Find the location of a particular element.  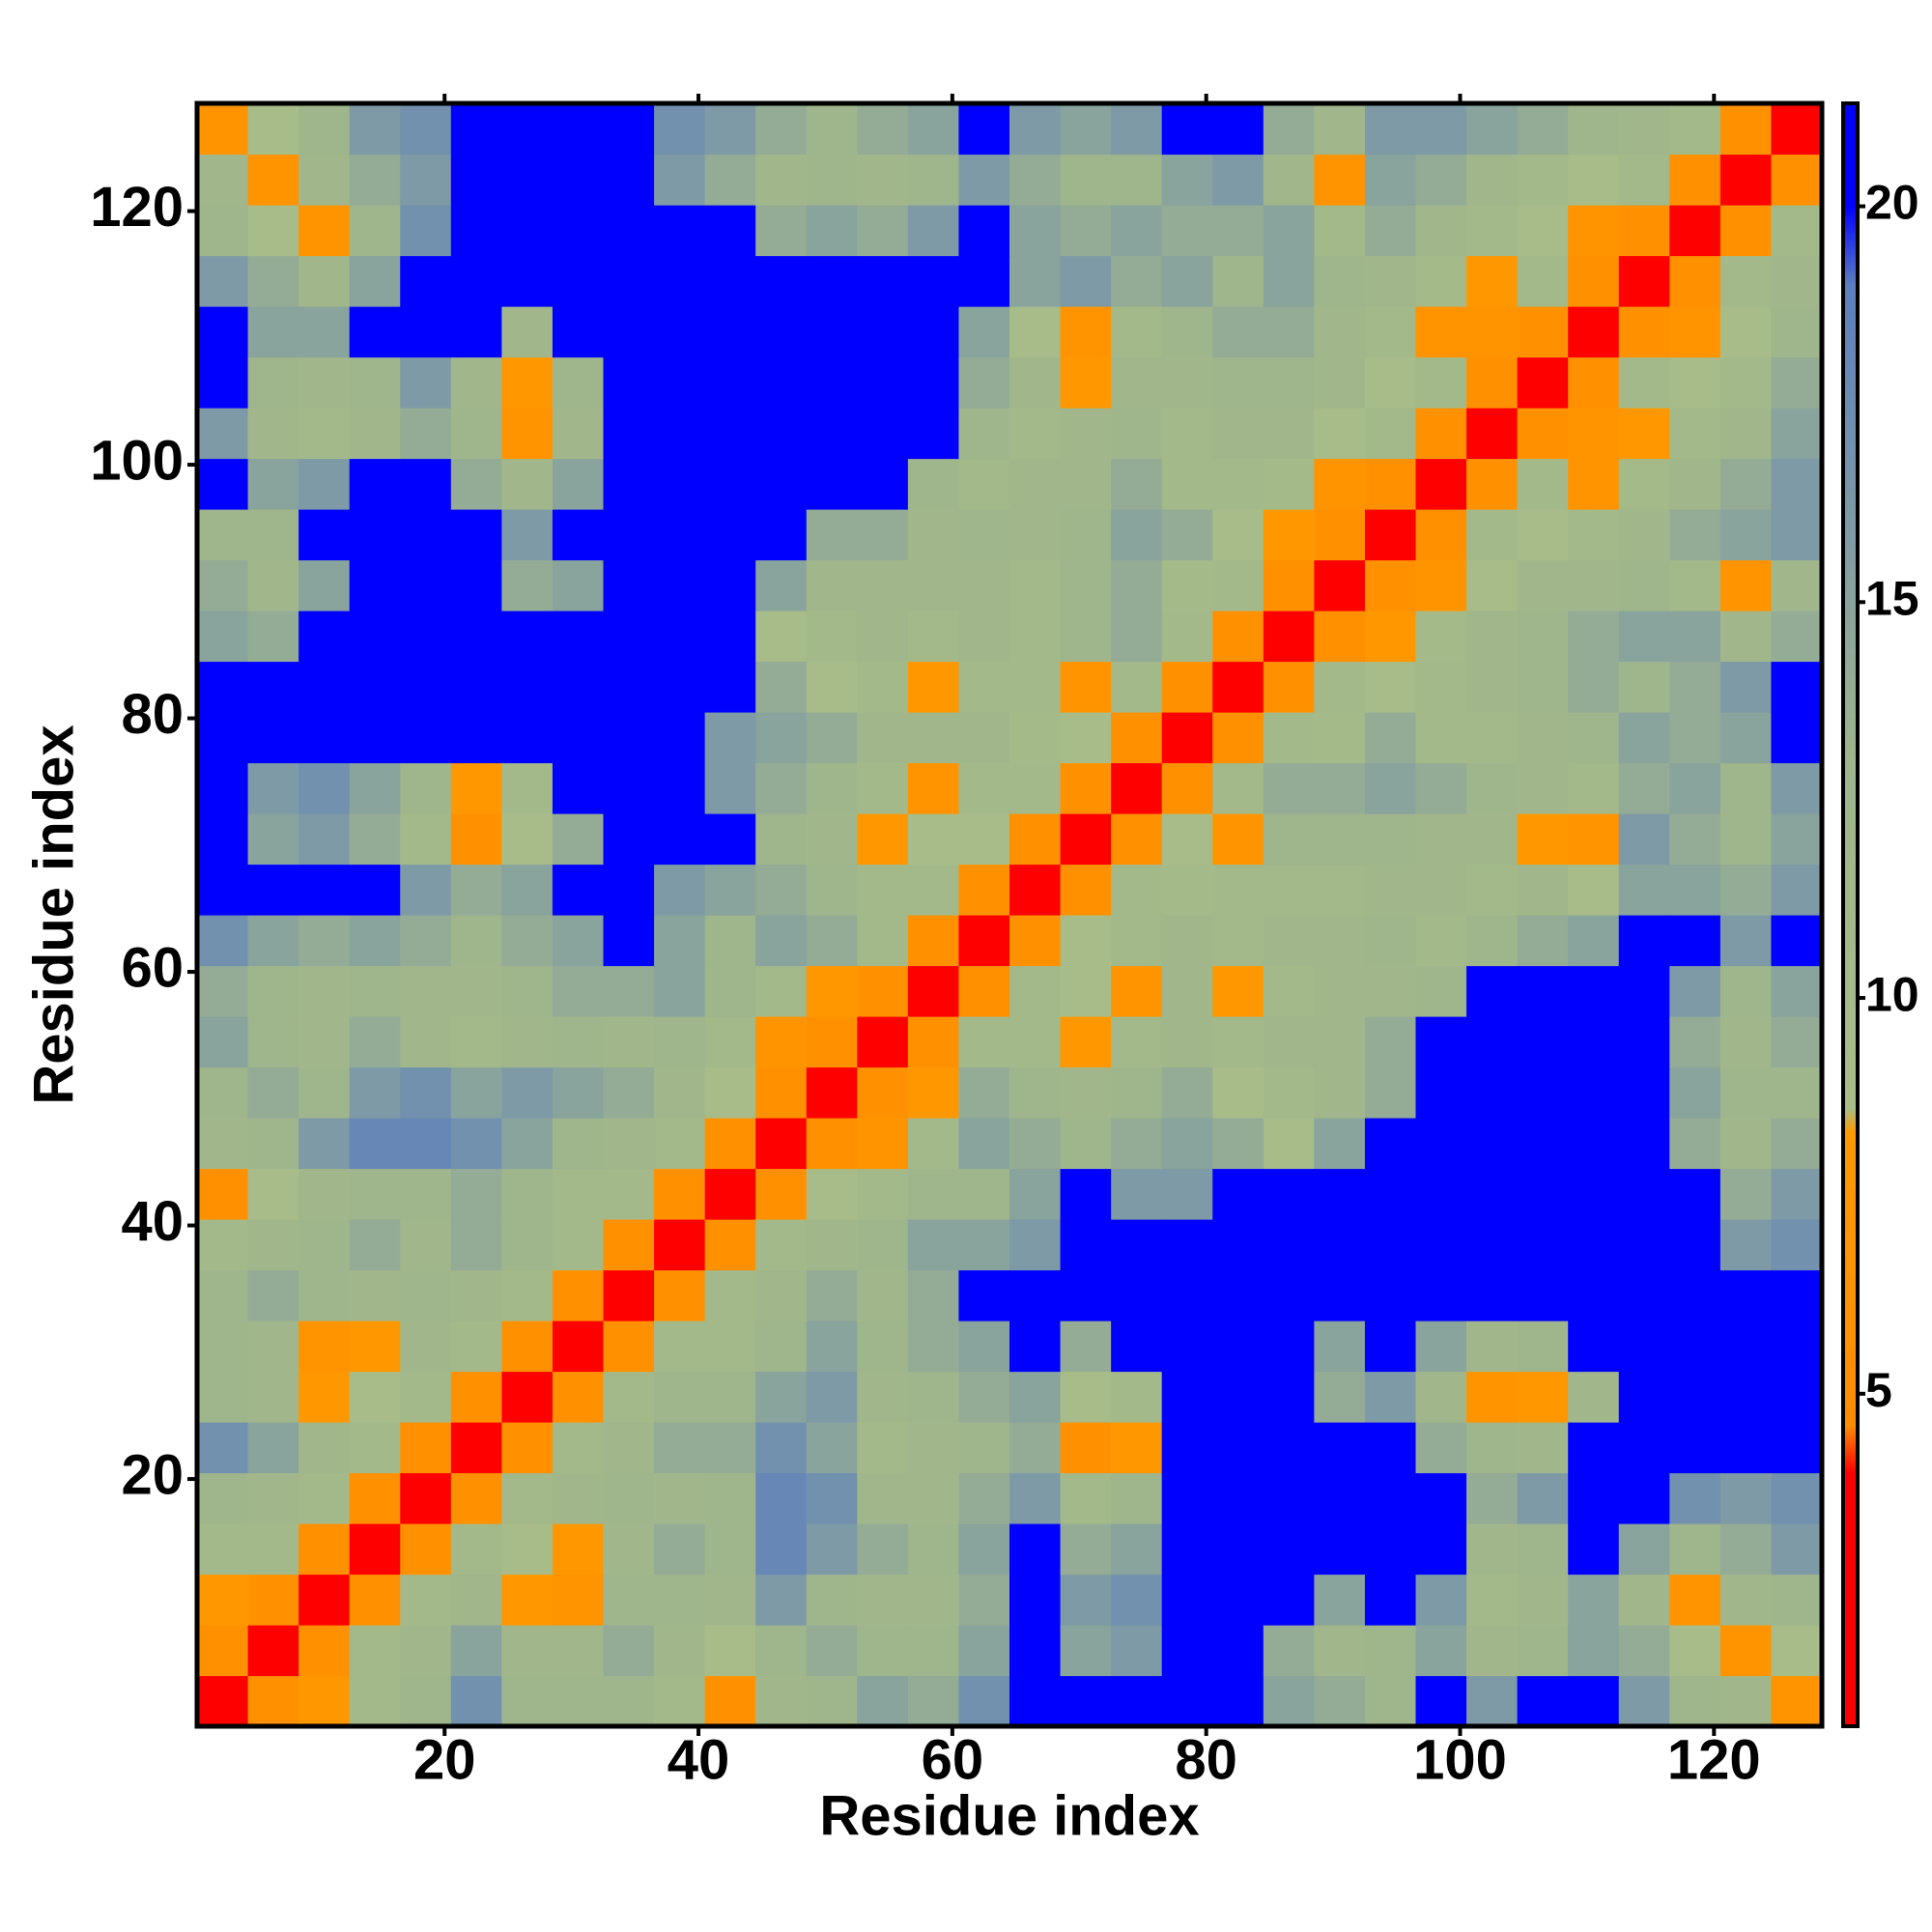

y-tick-label: 80 is located at coordinates (152, 714).